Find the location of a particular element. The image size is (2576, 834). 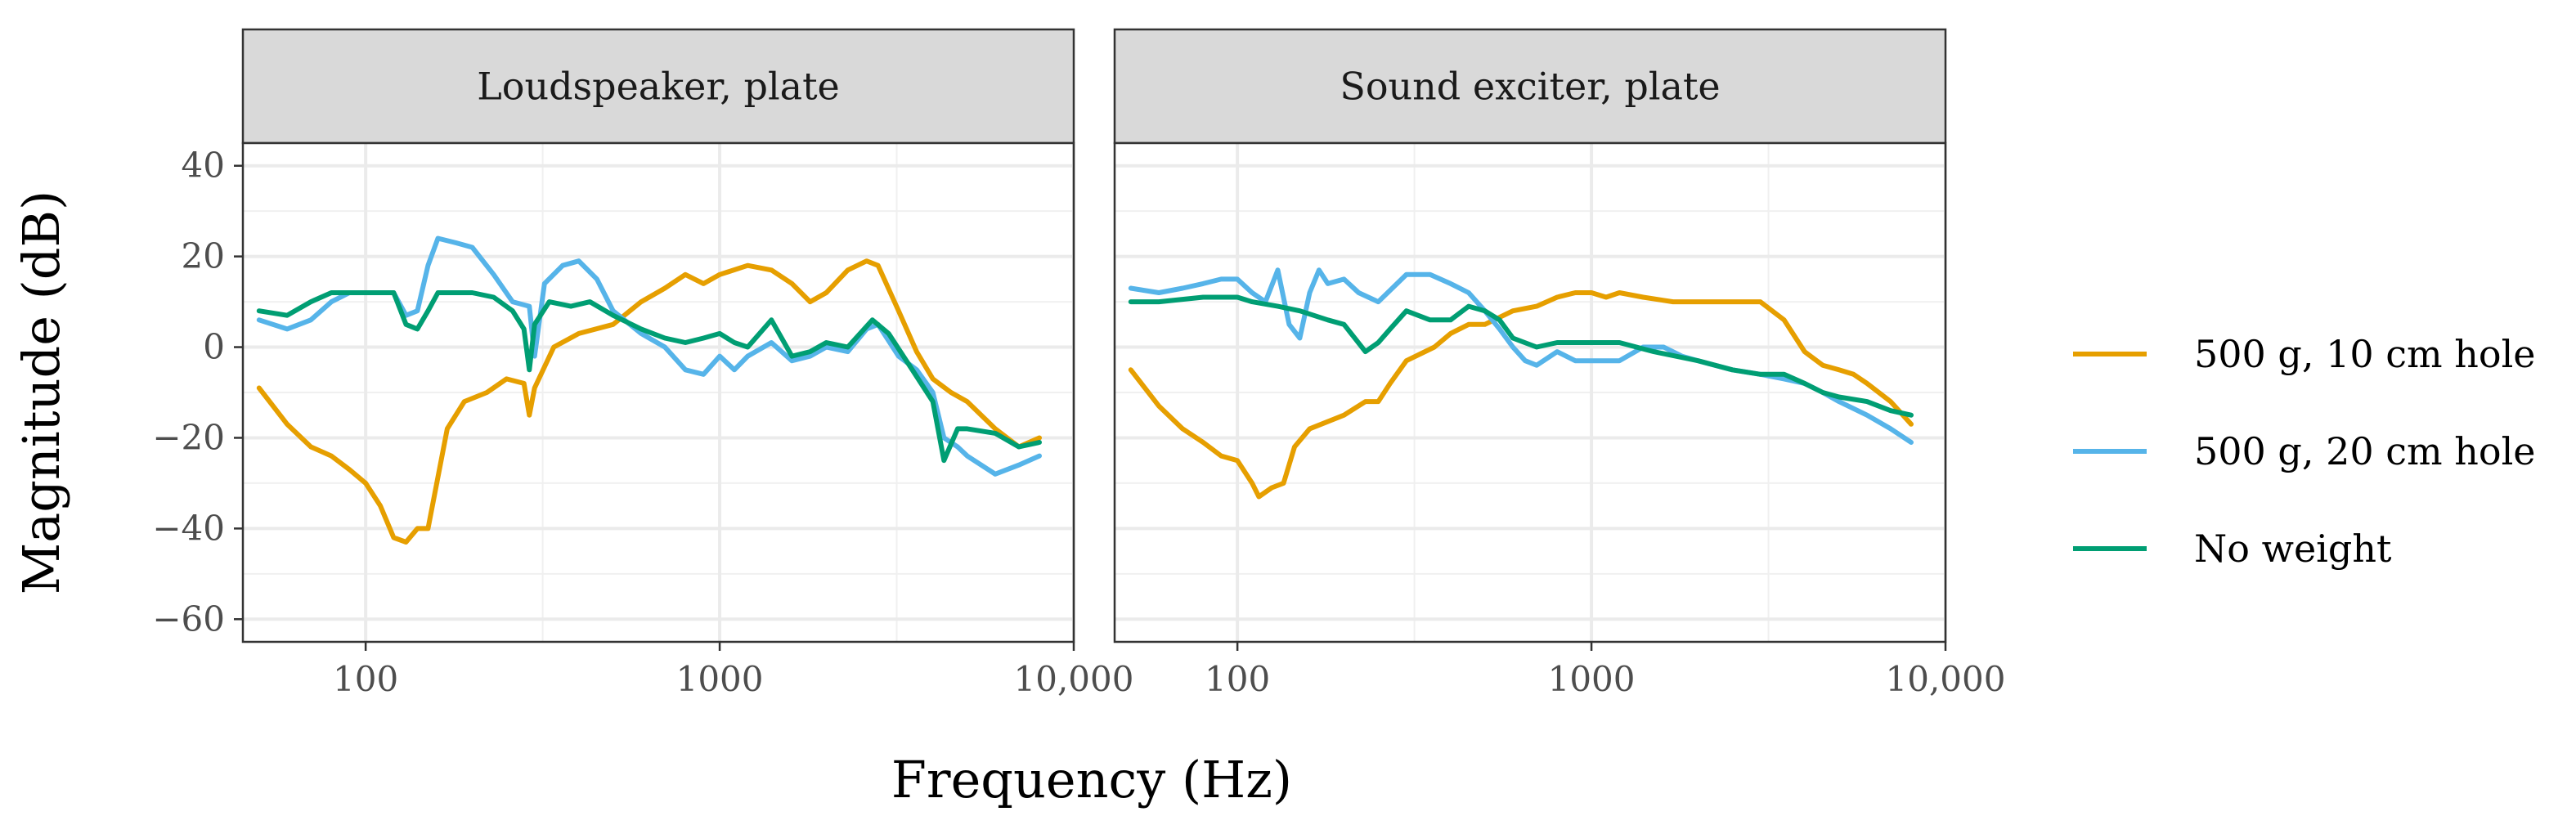

y-tick-label: −60 is located at coordinates (188, 619).